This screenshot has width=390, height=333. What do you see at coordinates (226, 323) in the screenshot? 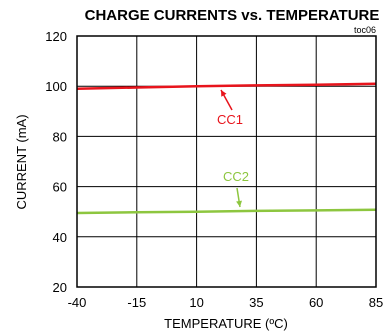
I see `x-axis-title: TEMPERATURE (ºC)` at bounding box center [226, 323].